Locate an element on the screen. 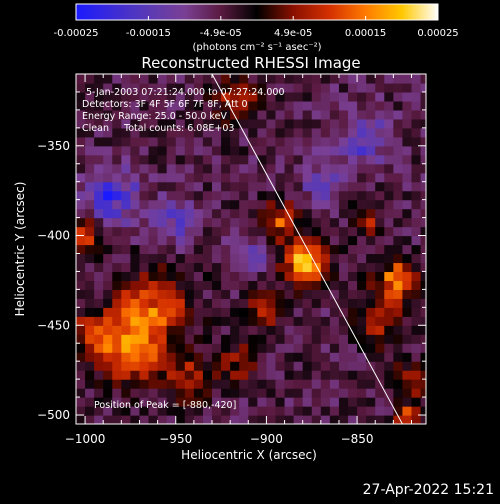  y-tick-label: −450 is located at coordinates (53, 325).